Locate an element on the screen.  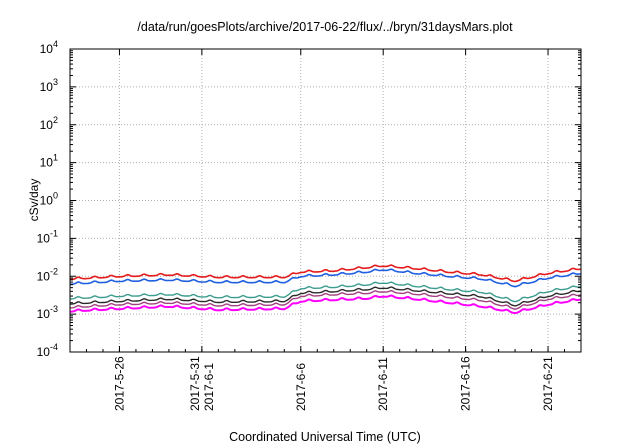
x-tick-label: 2017-6-1 is located at coordinates (209, 387).